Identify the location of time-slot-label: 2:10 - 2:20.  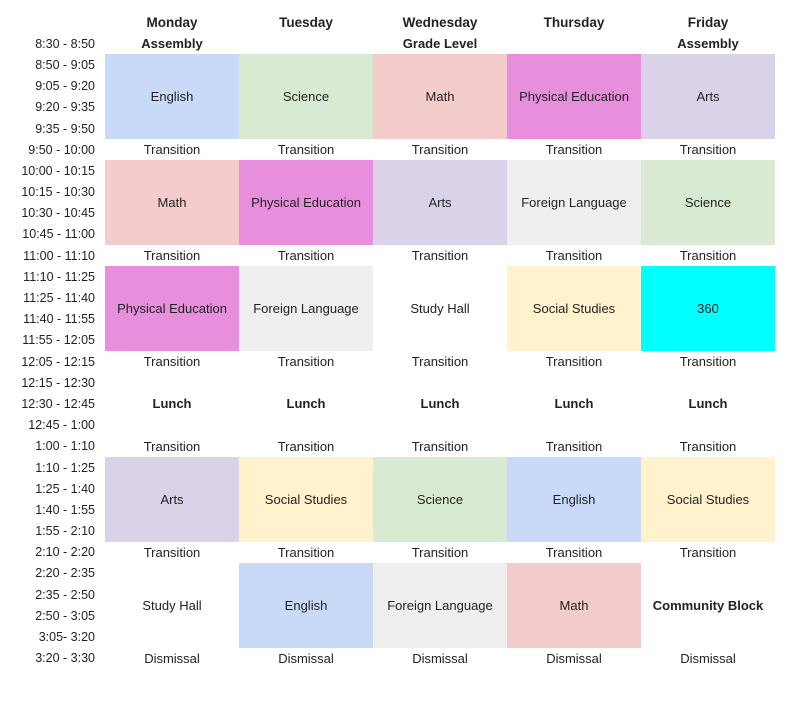
(65, 552).